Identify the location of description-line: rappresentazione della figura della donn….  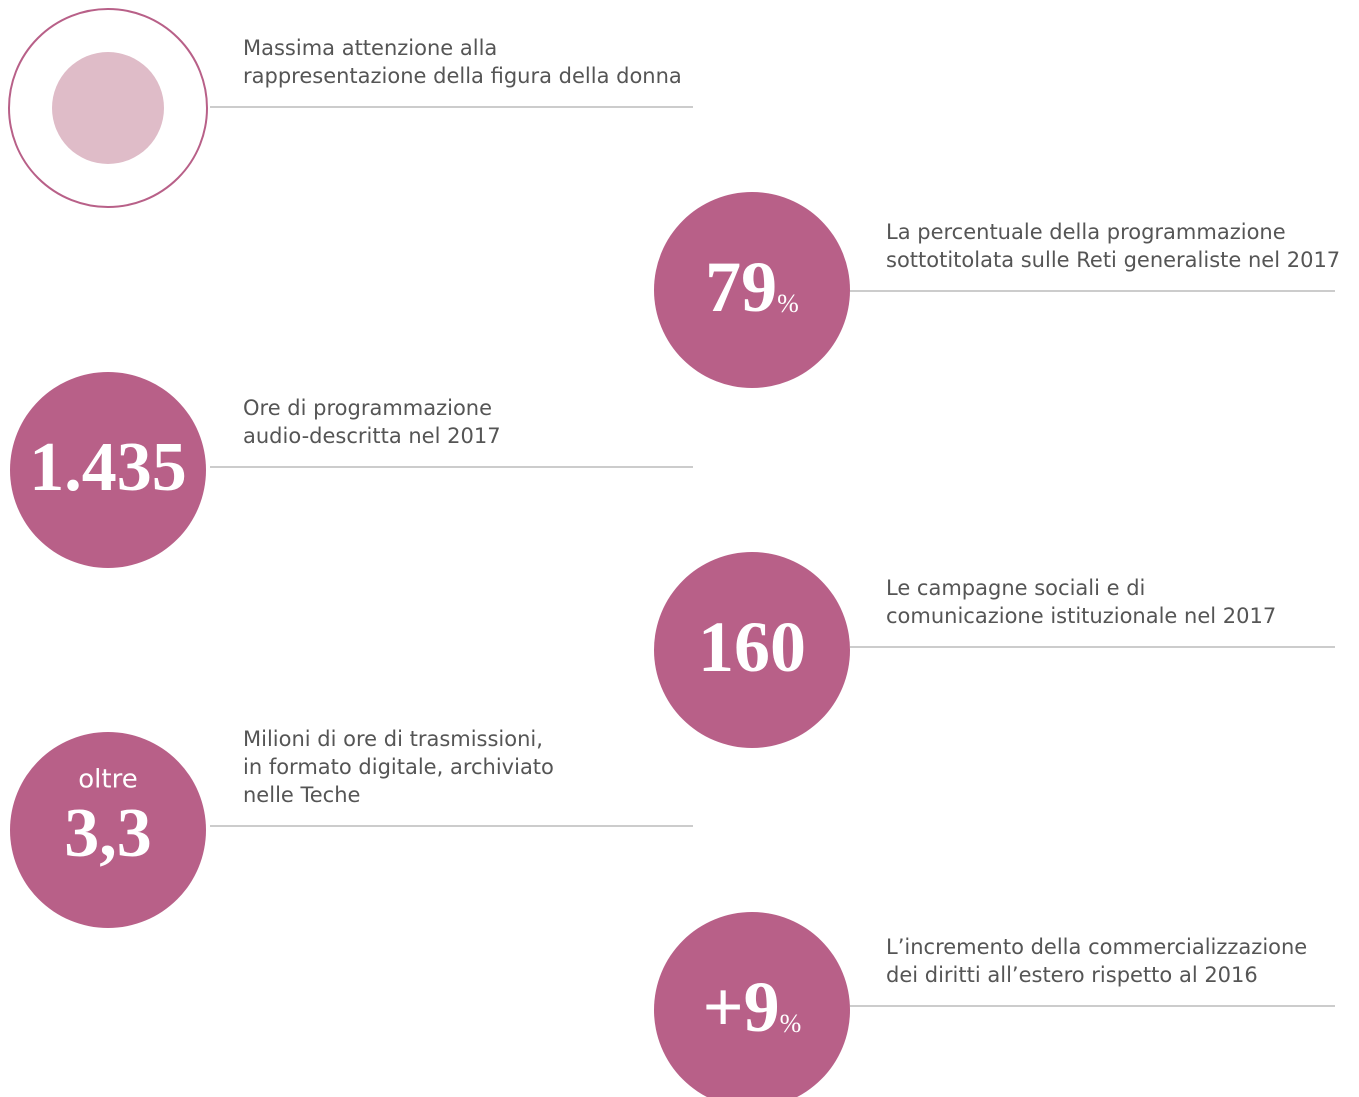
(462, 76).